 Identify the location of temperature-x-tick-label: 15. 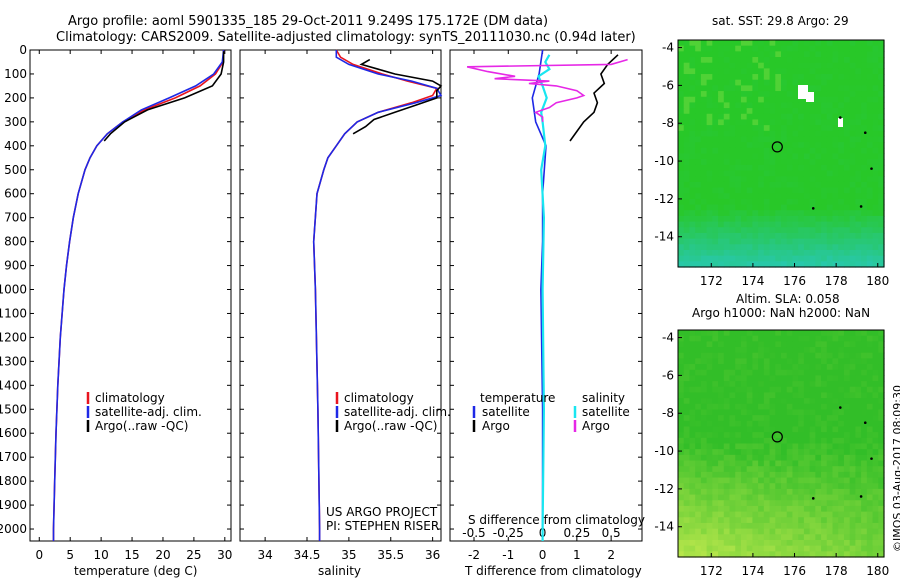
(131, 555).